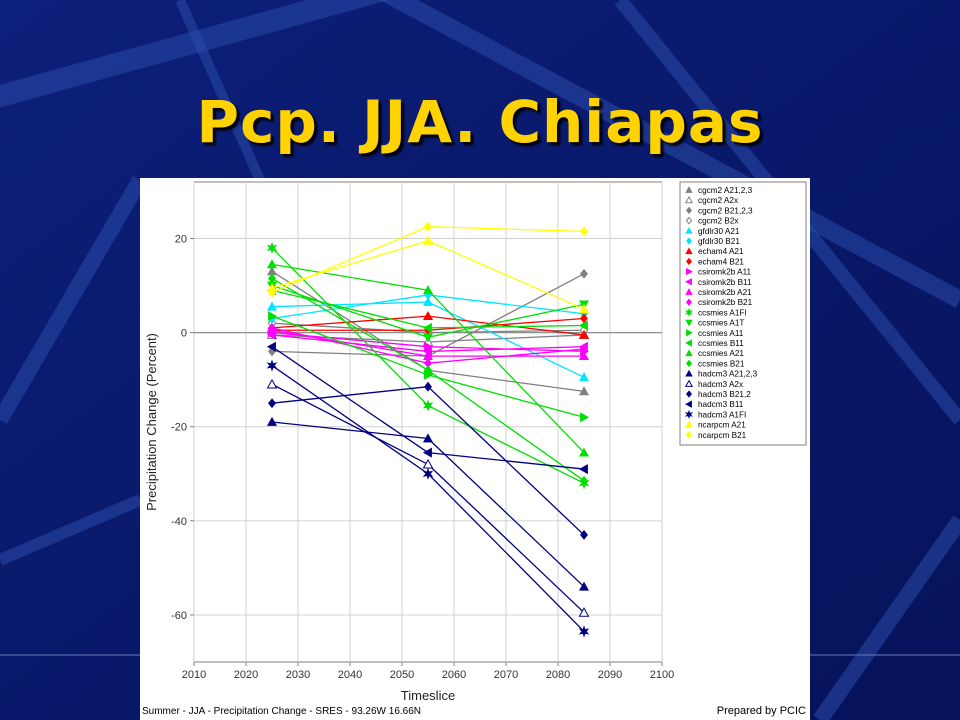  Describe the element at coordinates (720, 384) in the screenshot. I see `legend-entry: hadcm3 A2x` at that location.